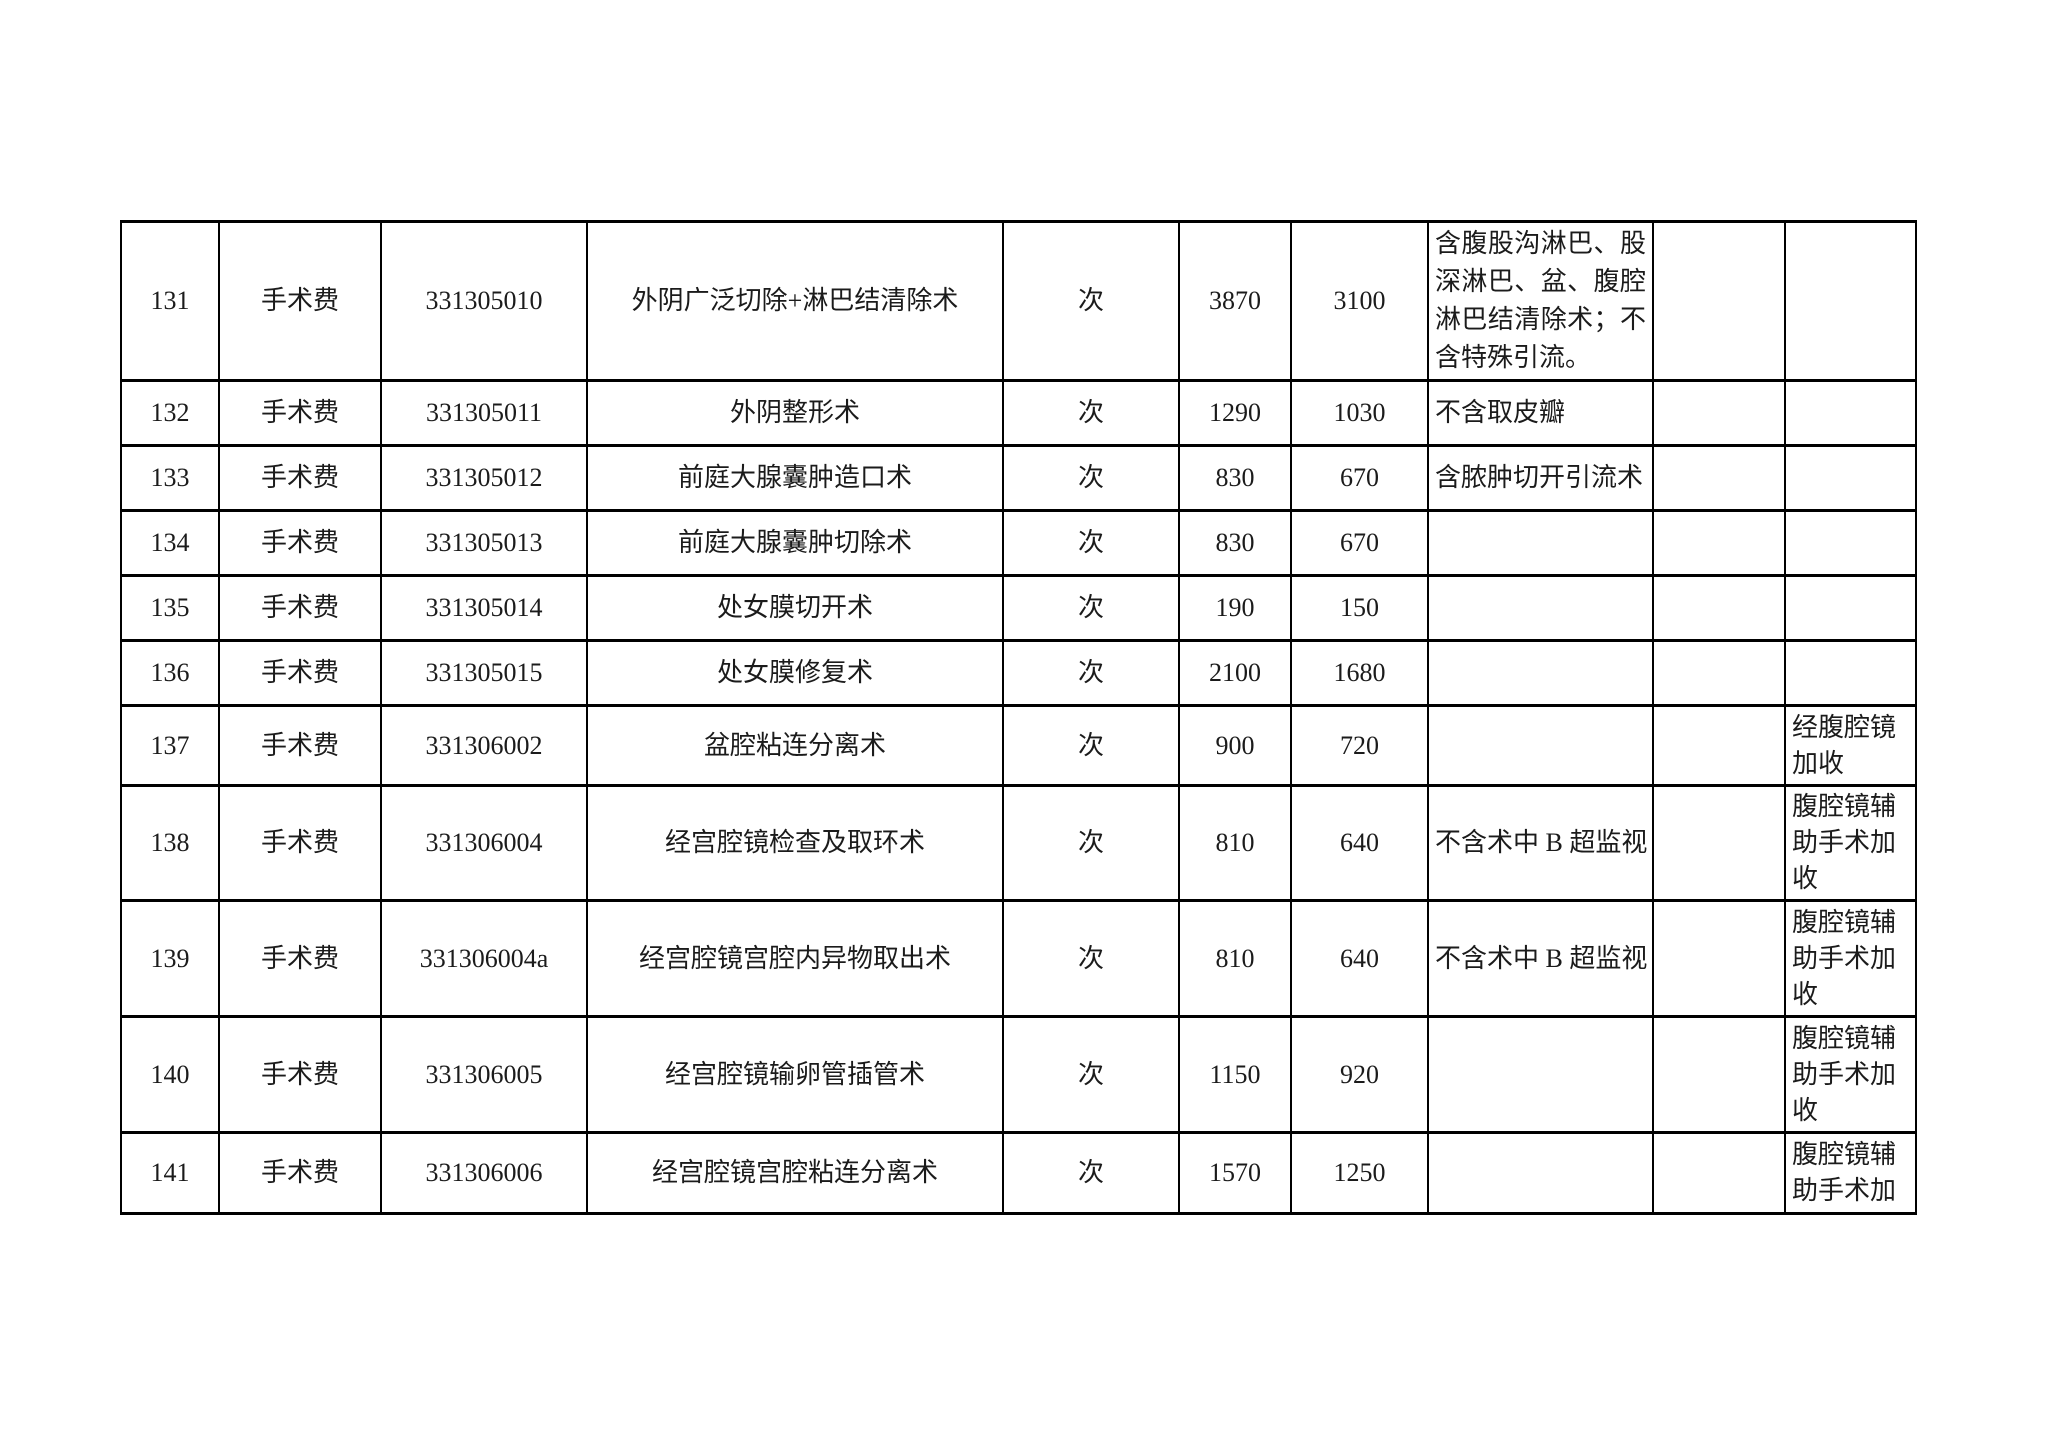 This screenshot has height=1448, width=2048. I want to click on cell-item-name: 经宫腔镜检查及取环术, so click(795, 843).